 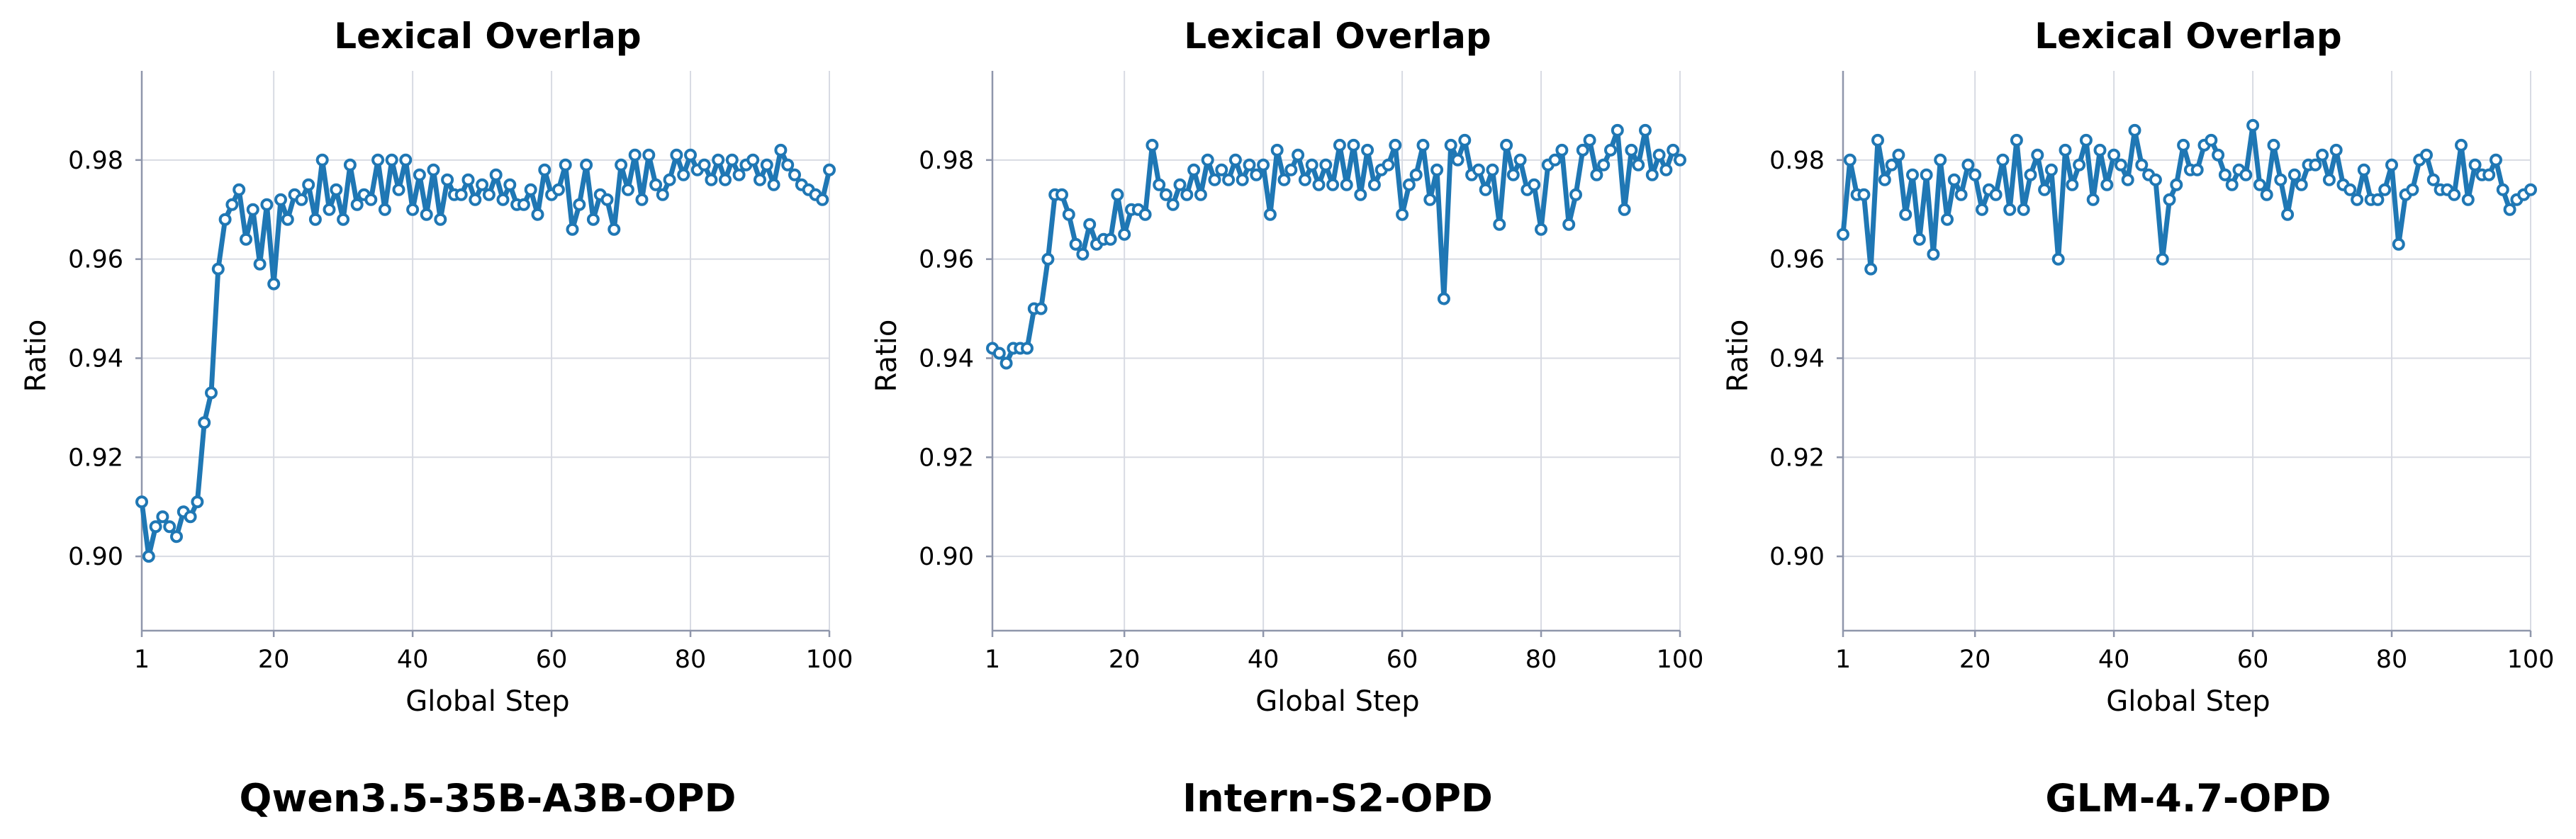 What do you see at coordinates (2187, 36) in the screenshot?
I see `panel-title: Lexical Overlap` at bounding box center [2187, 36].